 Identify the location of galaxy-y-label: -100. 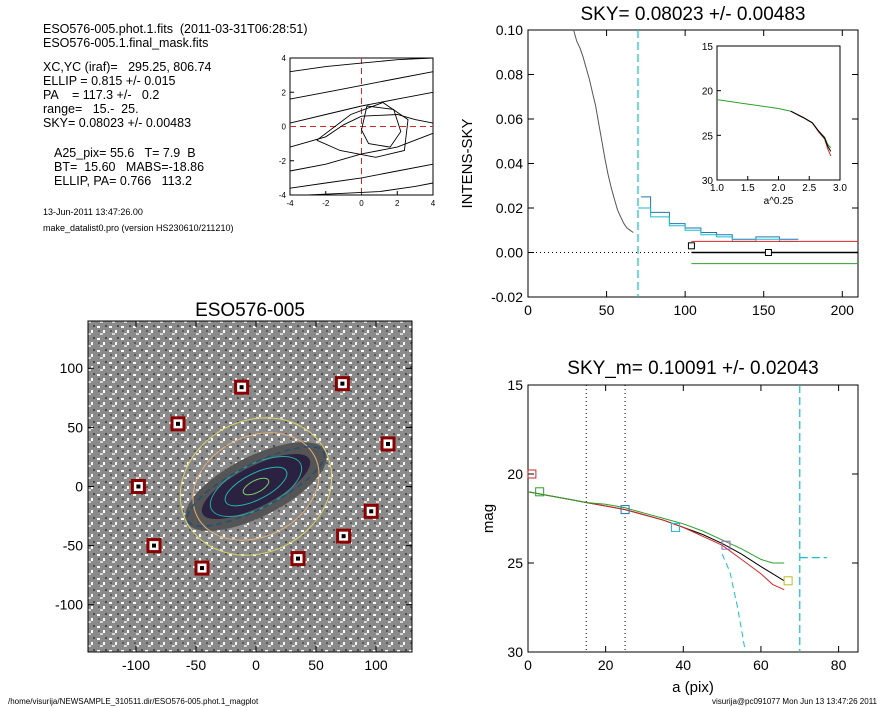
(69, 605).